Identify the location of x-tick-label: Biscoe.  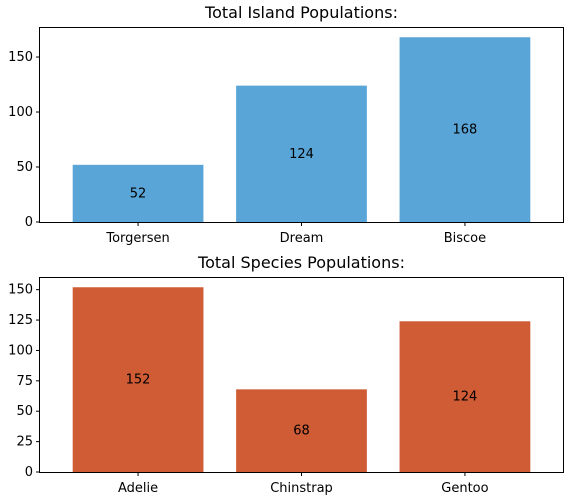
(465, 238).